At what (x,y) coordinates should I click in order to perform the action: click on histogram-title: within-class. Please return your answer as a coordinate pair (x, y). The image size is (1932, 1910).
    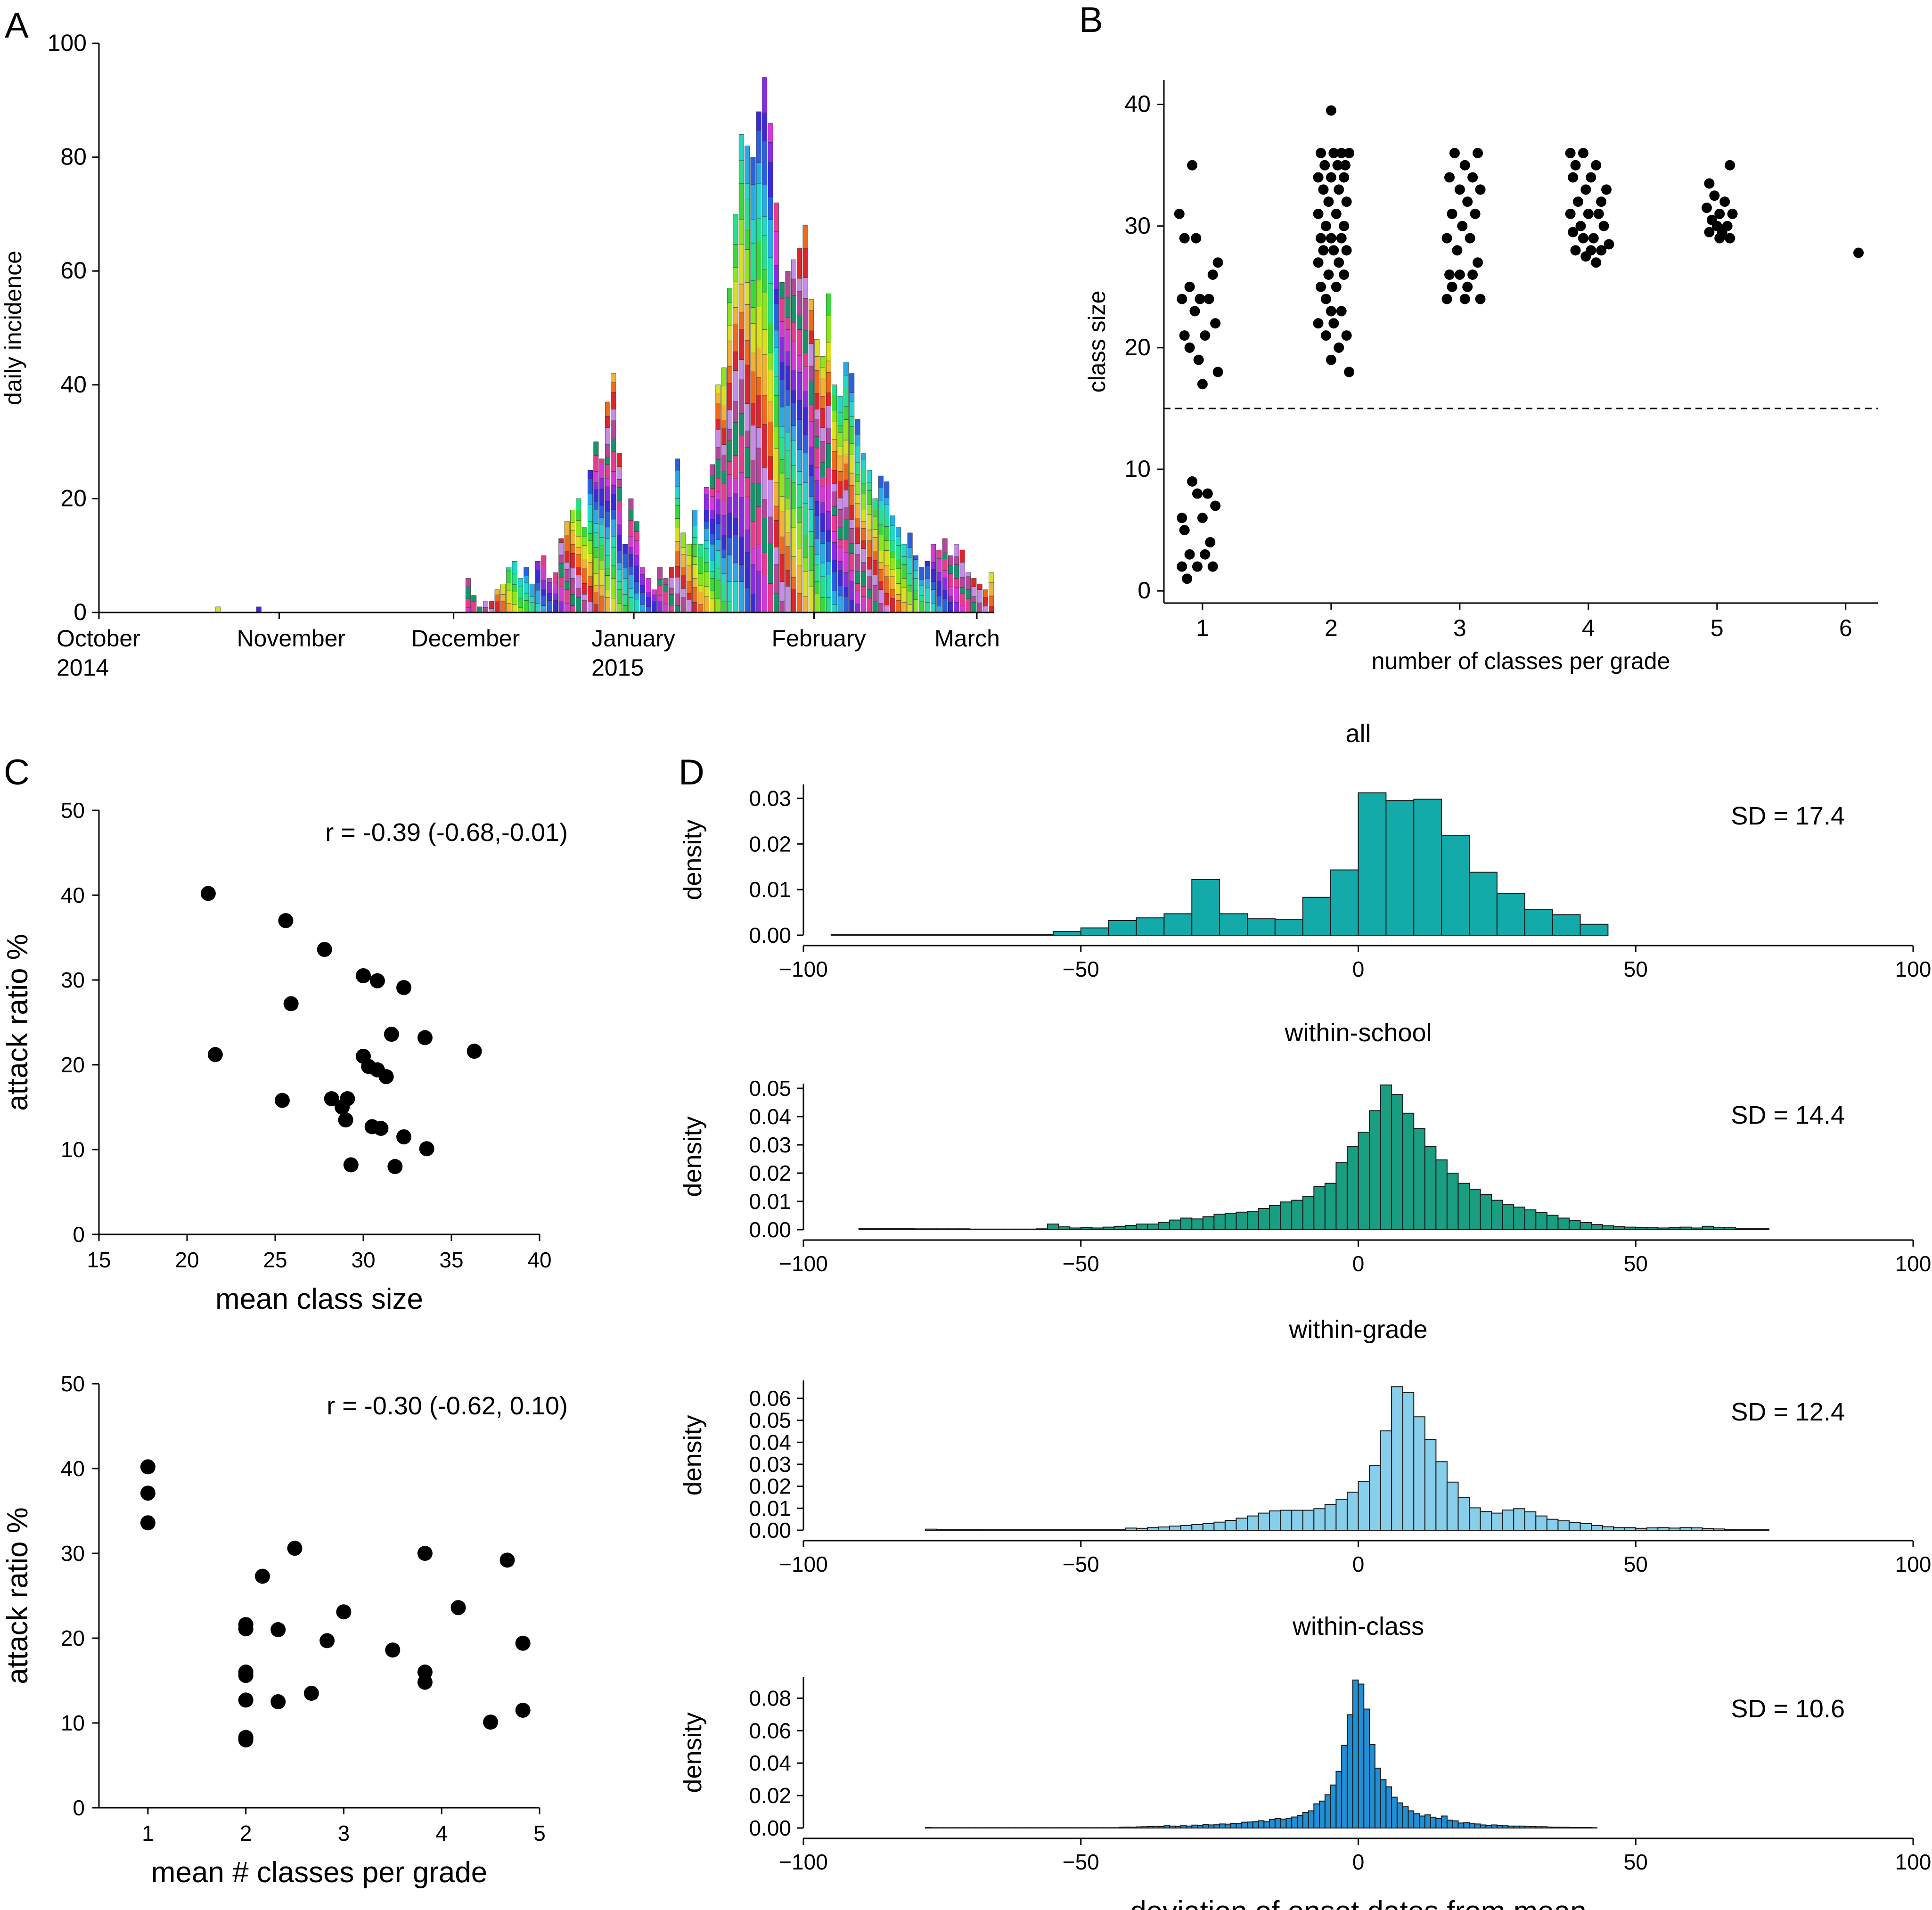
    Looking at the image, I should click on (1358, 1626).